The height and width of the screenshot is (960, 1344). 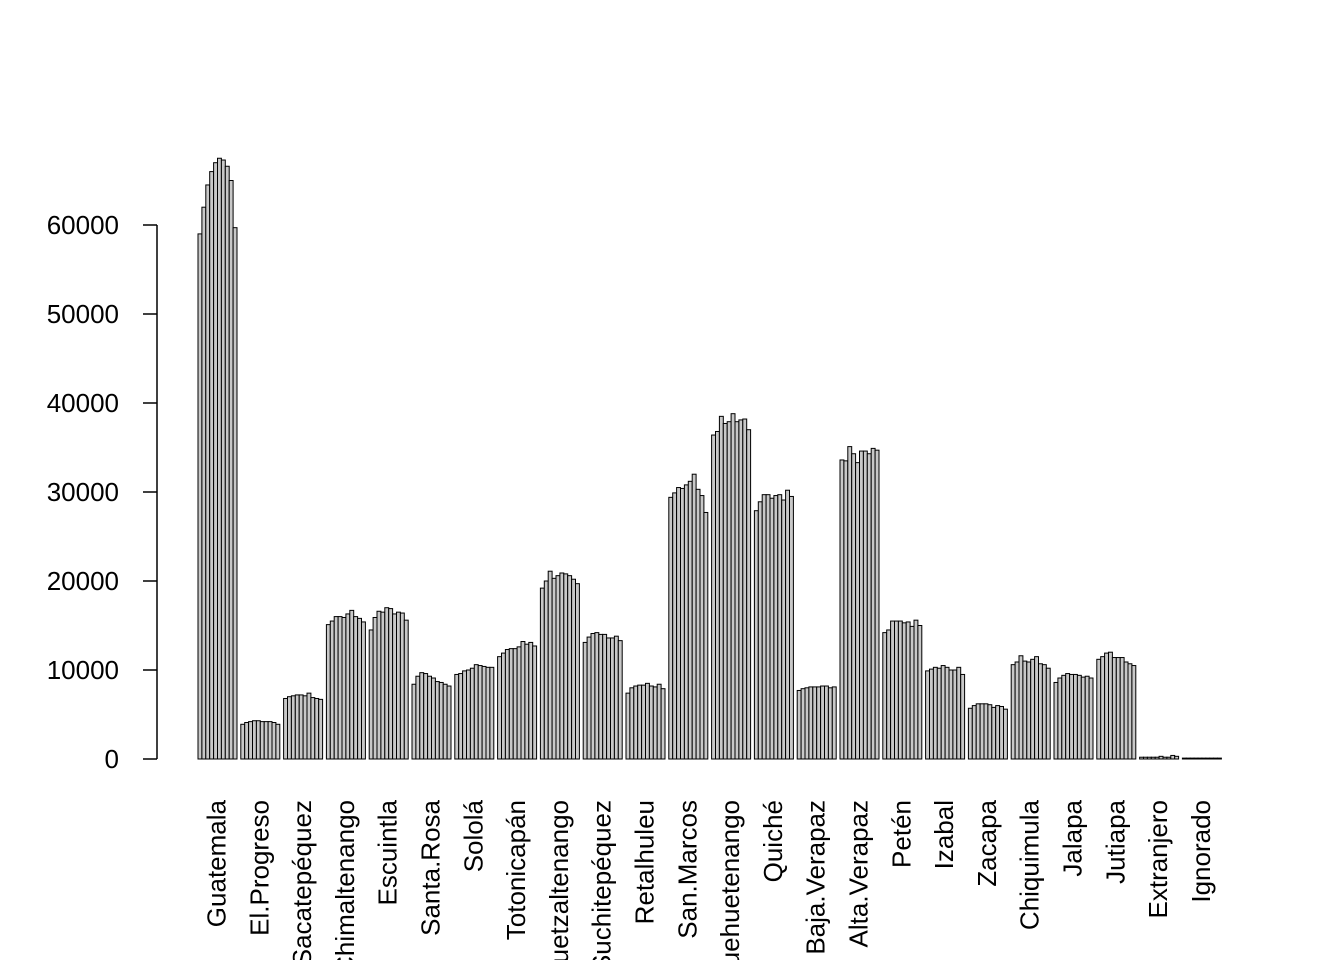 I want to click on category-label: Suchitepéquez, so click(x=602, y=880).